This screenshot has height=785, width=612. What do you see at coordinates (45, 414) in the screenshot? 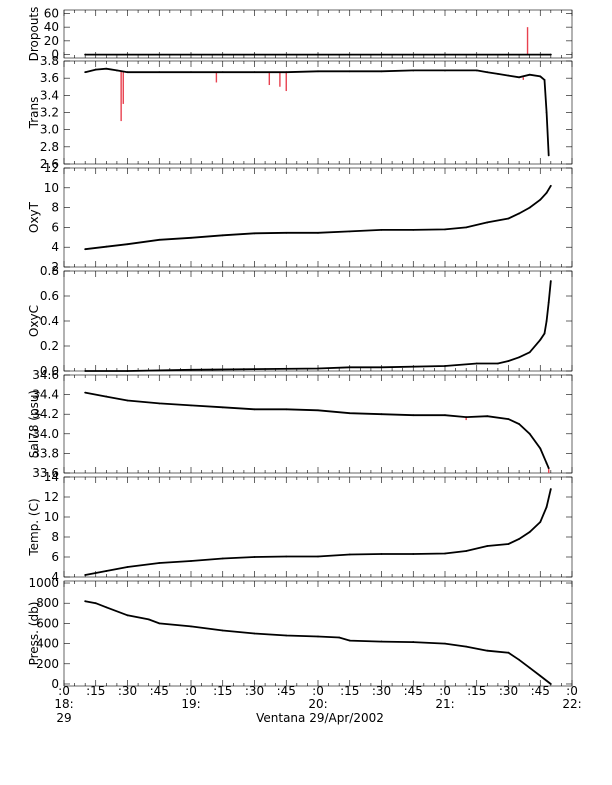
I see `y-tick-label: 34.2` at bounding box center [45, 414].